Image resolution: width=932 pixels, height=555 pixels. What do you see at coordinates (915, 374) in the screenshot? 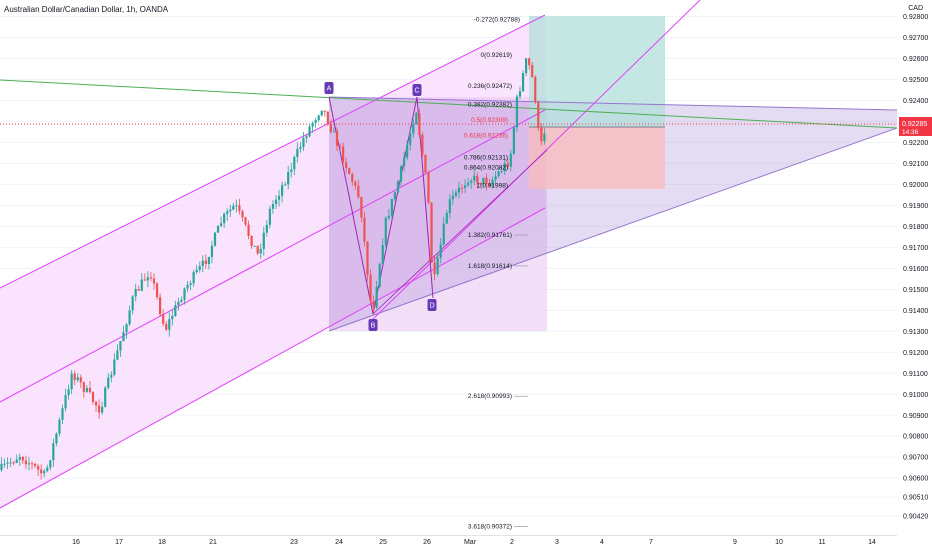
I see `price-tick-label: 0.91100` at bounding box center [915, 374].